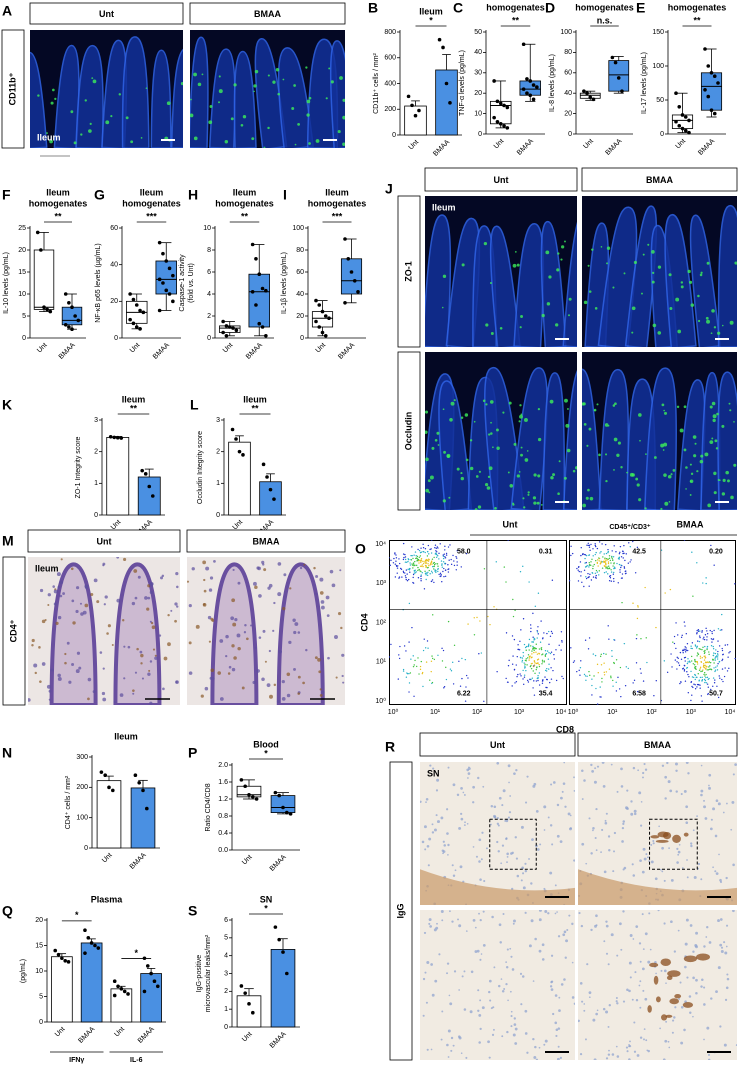 This screenshot has height=1072, width=739. What do you see at coordinates (226, 938) in the screenshot?
I see `y-tick-label: 5` at bounding box center [226, 938].